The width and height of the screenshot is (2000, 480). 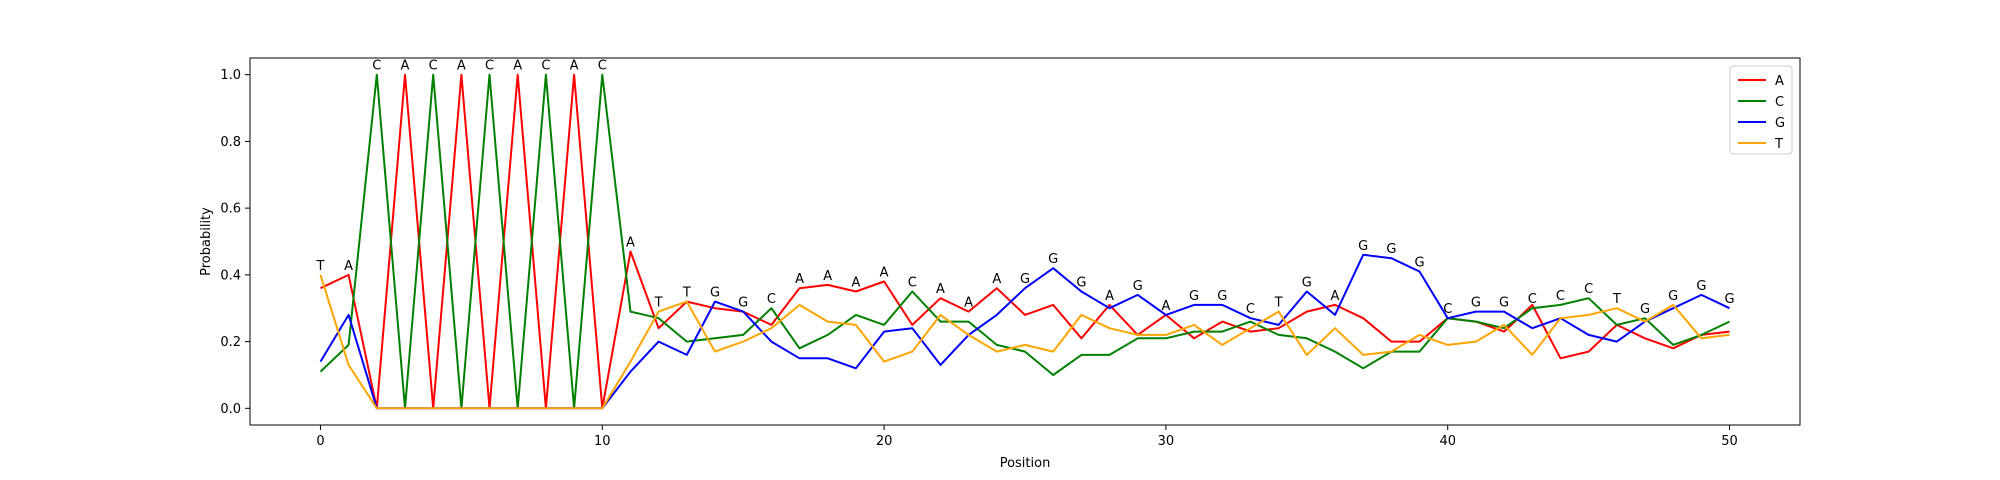 What do you see at coordinates (230, 75) in the screenshot?
I see `y-tick-label: 1.0` at bounding box center [230, 75].